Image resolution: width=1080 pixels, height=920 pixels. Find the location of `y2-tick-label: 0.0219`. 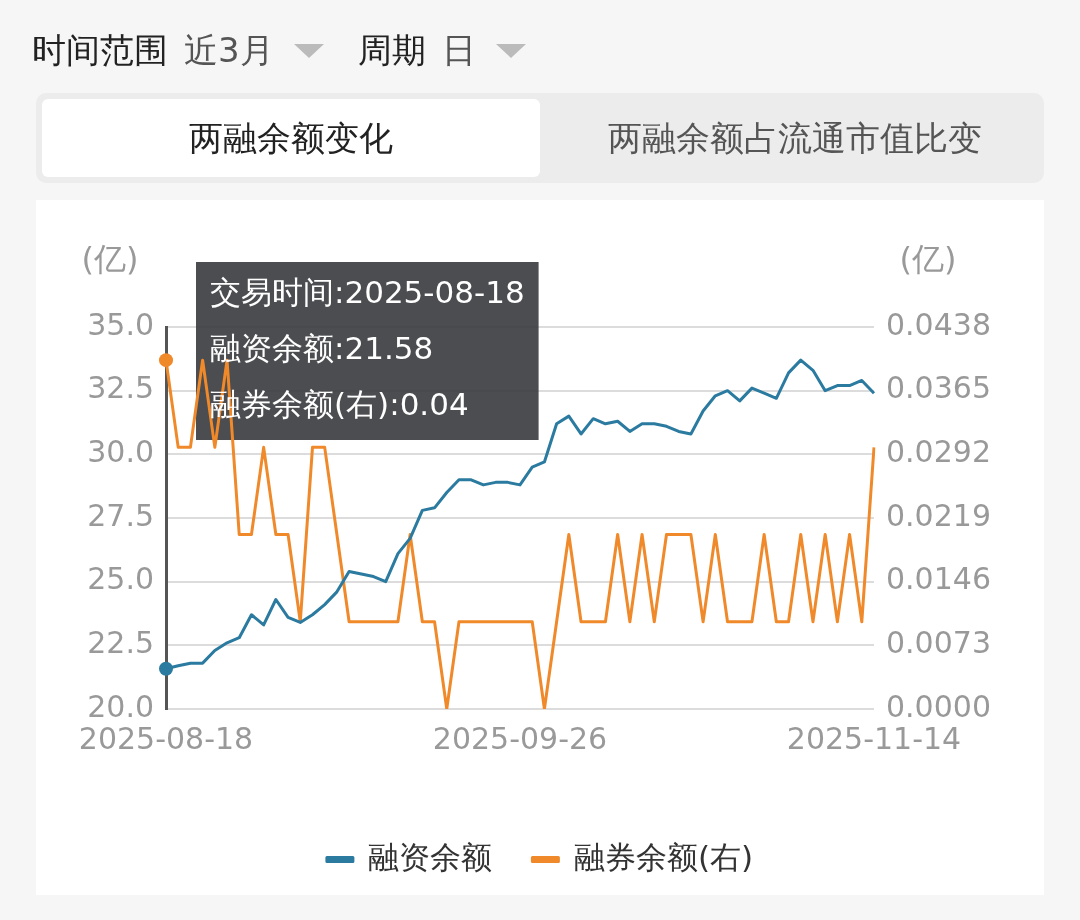

y2-tick-label: 0.0219 is located at coordinates (938, 515).